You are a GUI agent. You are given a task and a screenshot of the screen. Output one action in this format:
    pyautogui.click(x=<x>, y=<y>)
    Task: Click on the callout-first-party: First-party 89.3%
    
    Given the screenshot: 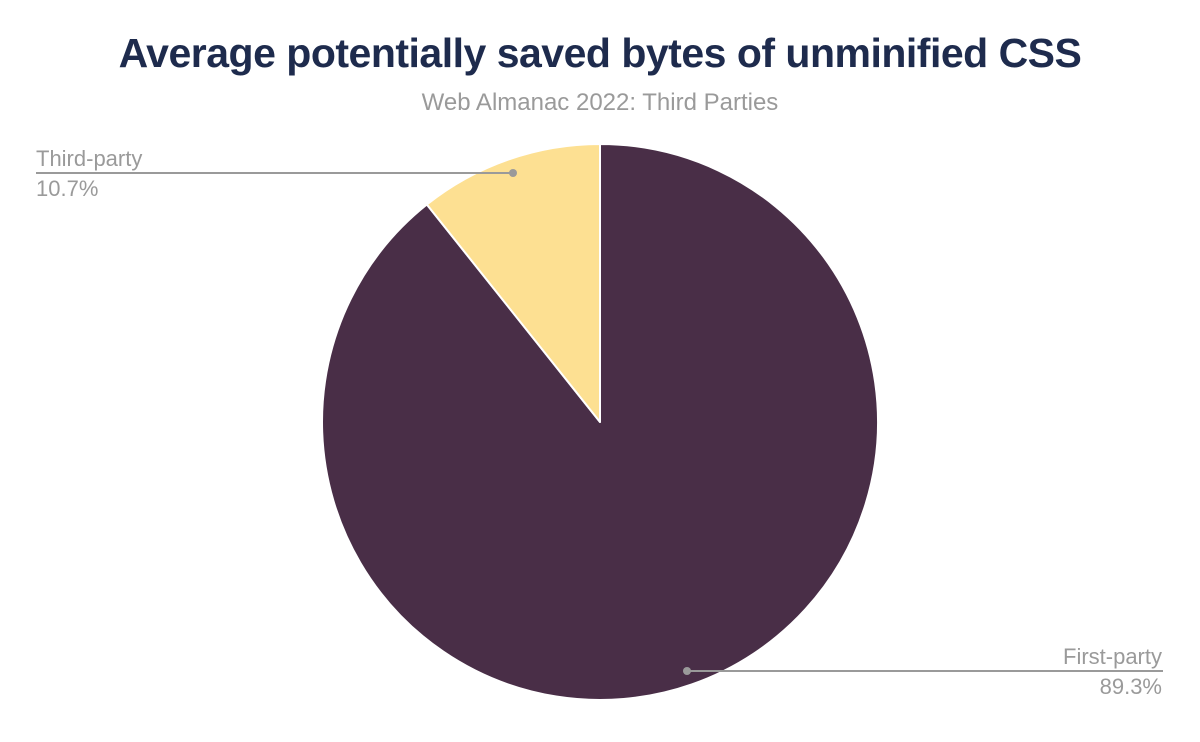 What is the action you would take?
    pyautogui.click(x=923, y=671)
    